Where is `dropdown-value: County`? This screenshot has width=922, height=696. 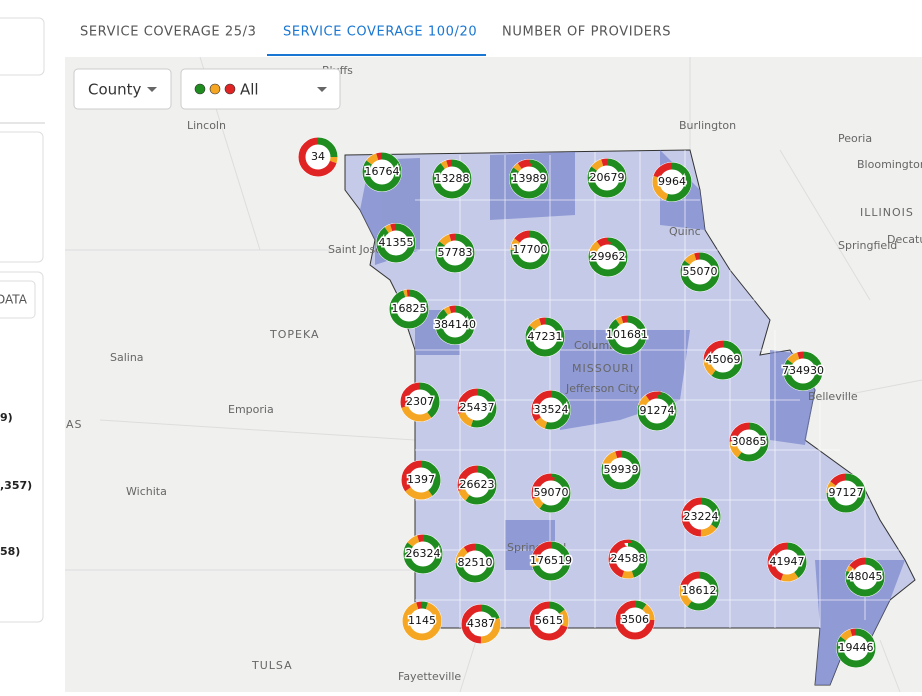 dropdown-value: County is located at coordinates (115, 90).